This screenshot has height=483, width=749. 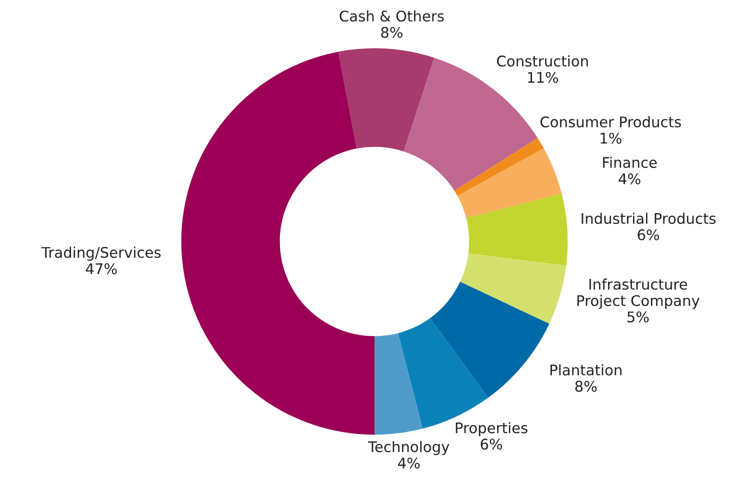 What do you see at coordinates (638, 316) in the screenshot?
I see `data-label: 5%` at bounding box center [638, 316].